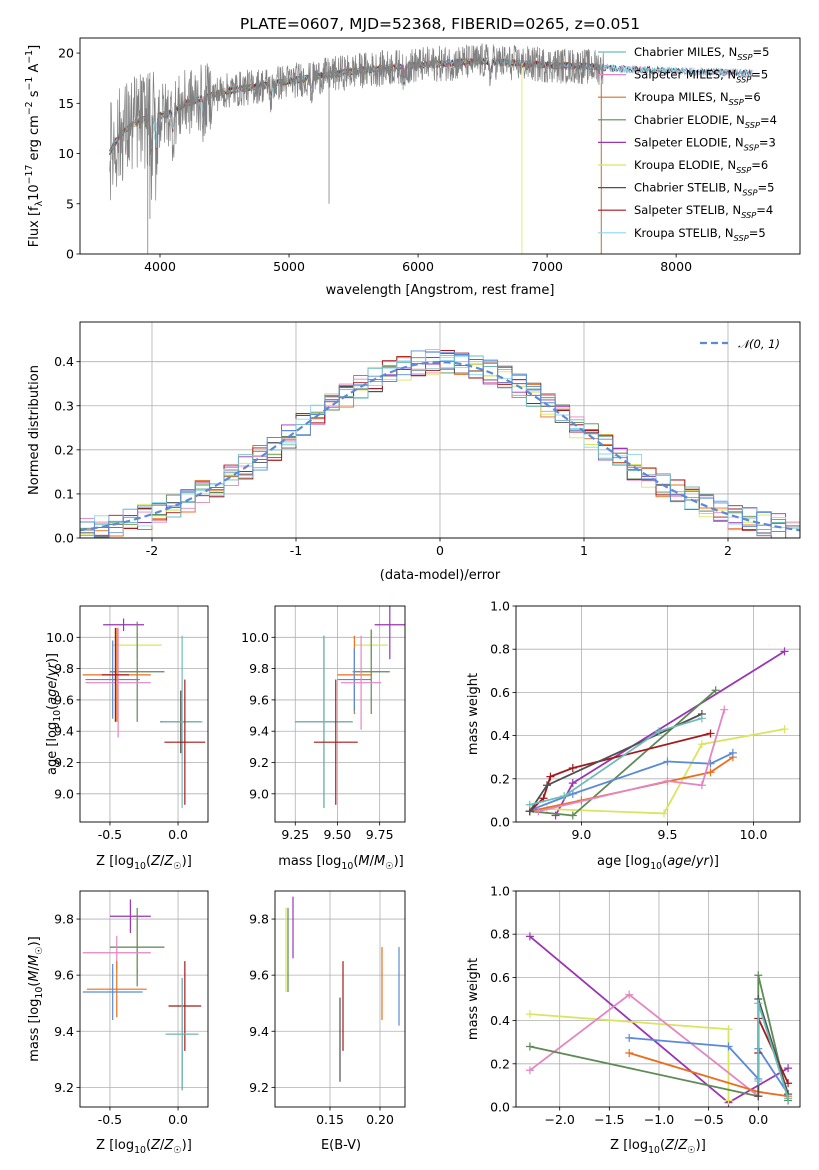 Image resolution: width=819 pixels, height=1170 pixels. I want to click on x-tick-label: 0.20, so click(380, 1119).